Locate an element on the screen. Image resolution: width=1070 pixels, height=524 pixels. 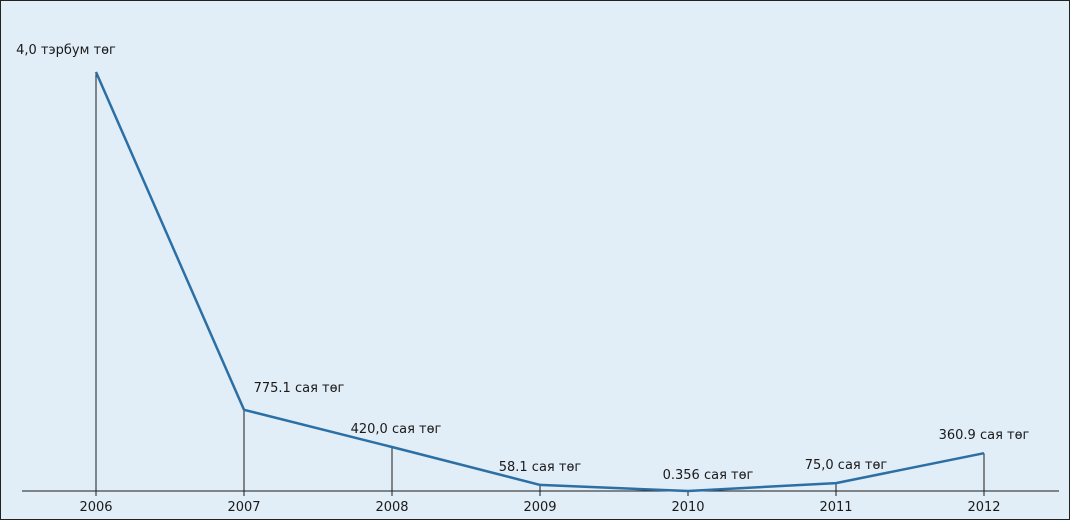
x-tick-label-2007: 2007 is located at coordinates (243, 507).